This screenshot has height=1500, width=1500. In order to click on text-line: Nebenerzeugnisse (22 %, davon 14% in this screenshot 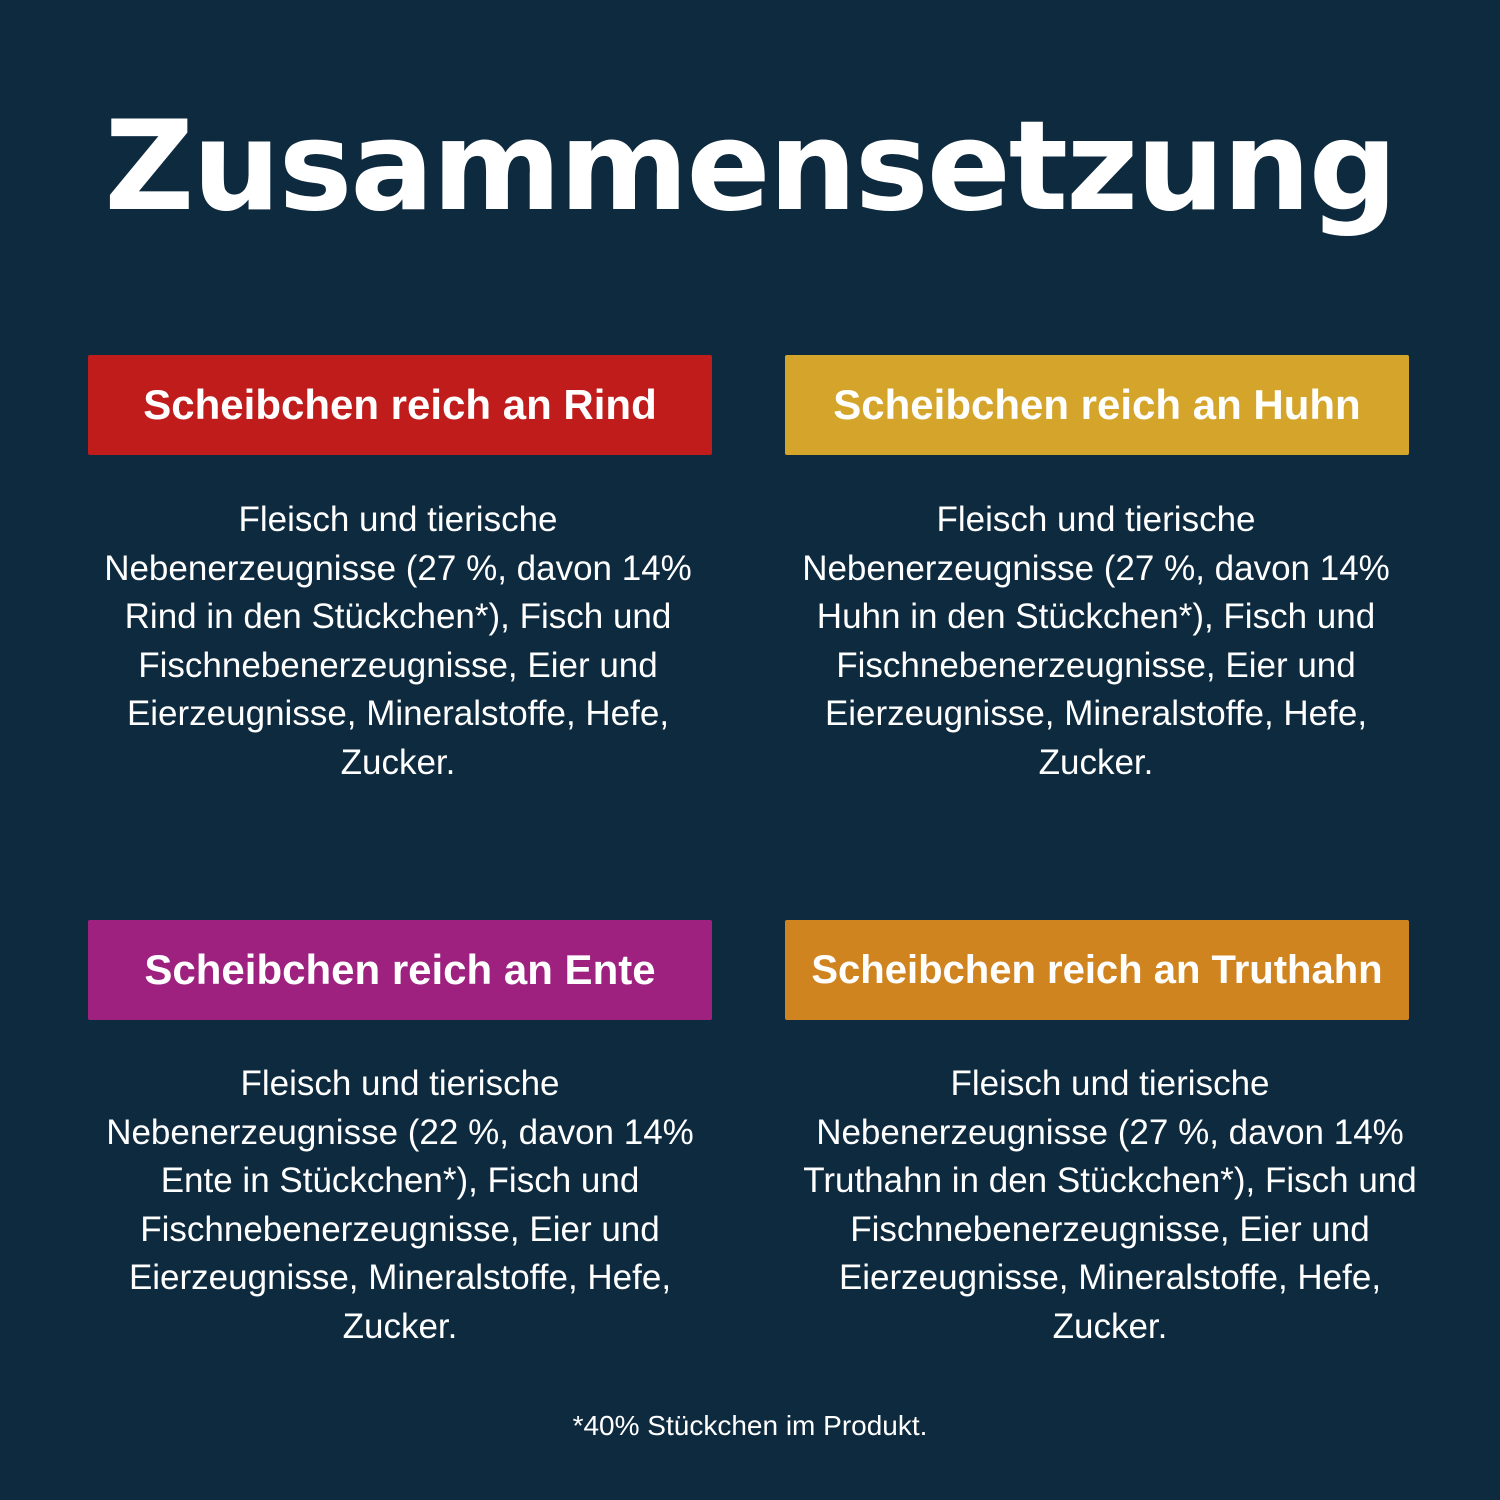, I will do `click(400, 1132)`.